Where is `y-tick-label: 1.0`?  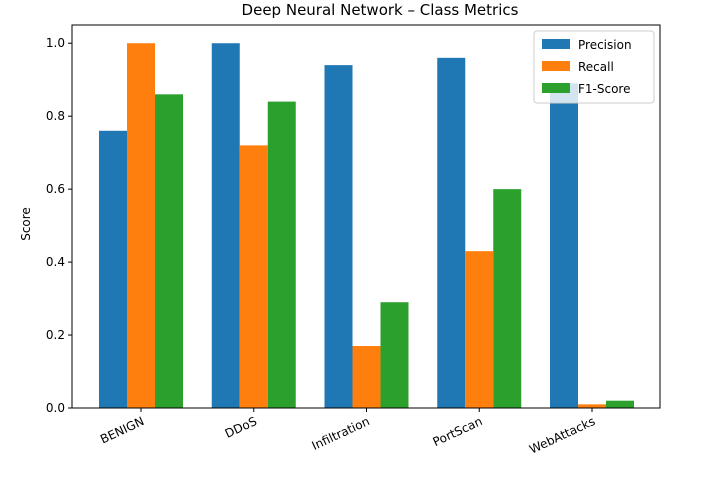
y-tick-label: 1.0 is located at coordinates (55, 43).